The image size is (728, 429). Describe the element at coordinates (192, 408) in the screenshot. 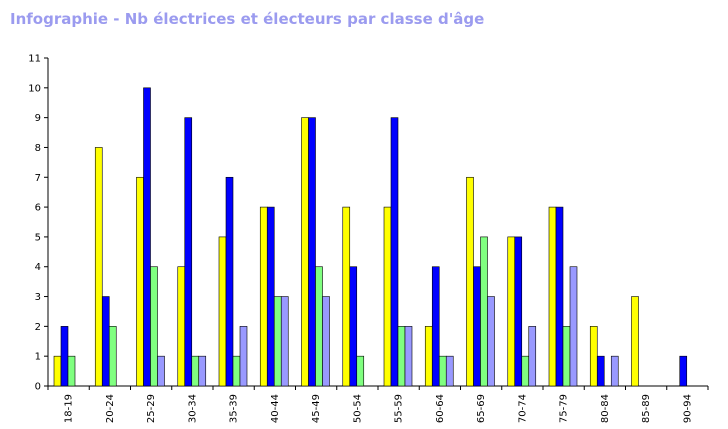

I see `x-tick-label: 30-34` at that location.